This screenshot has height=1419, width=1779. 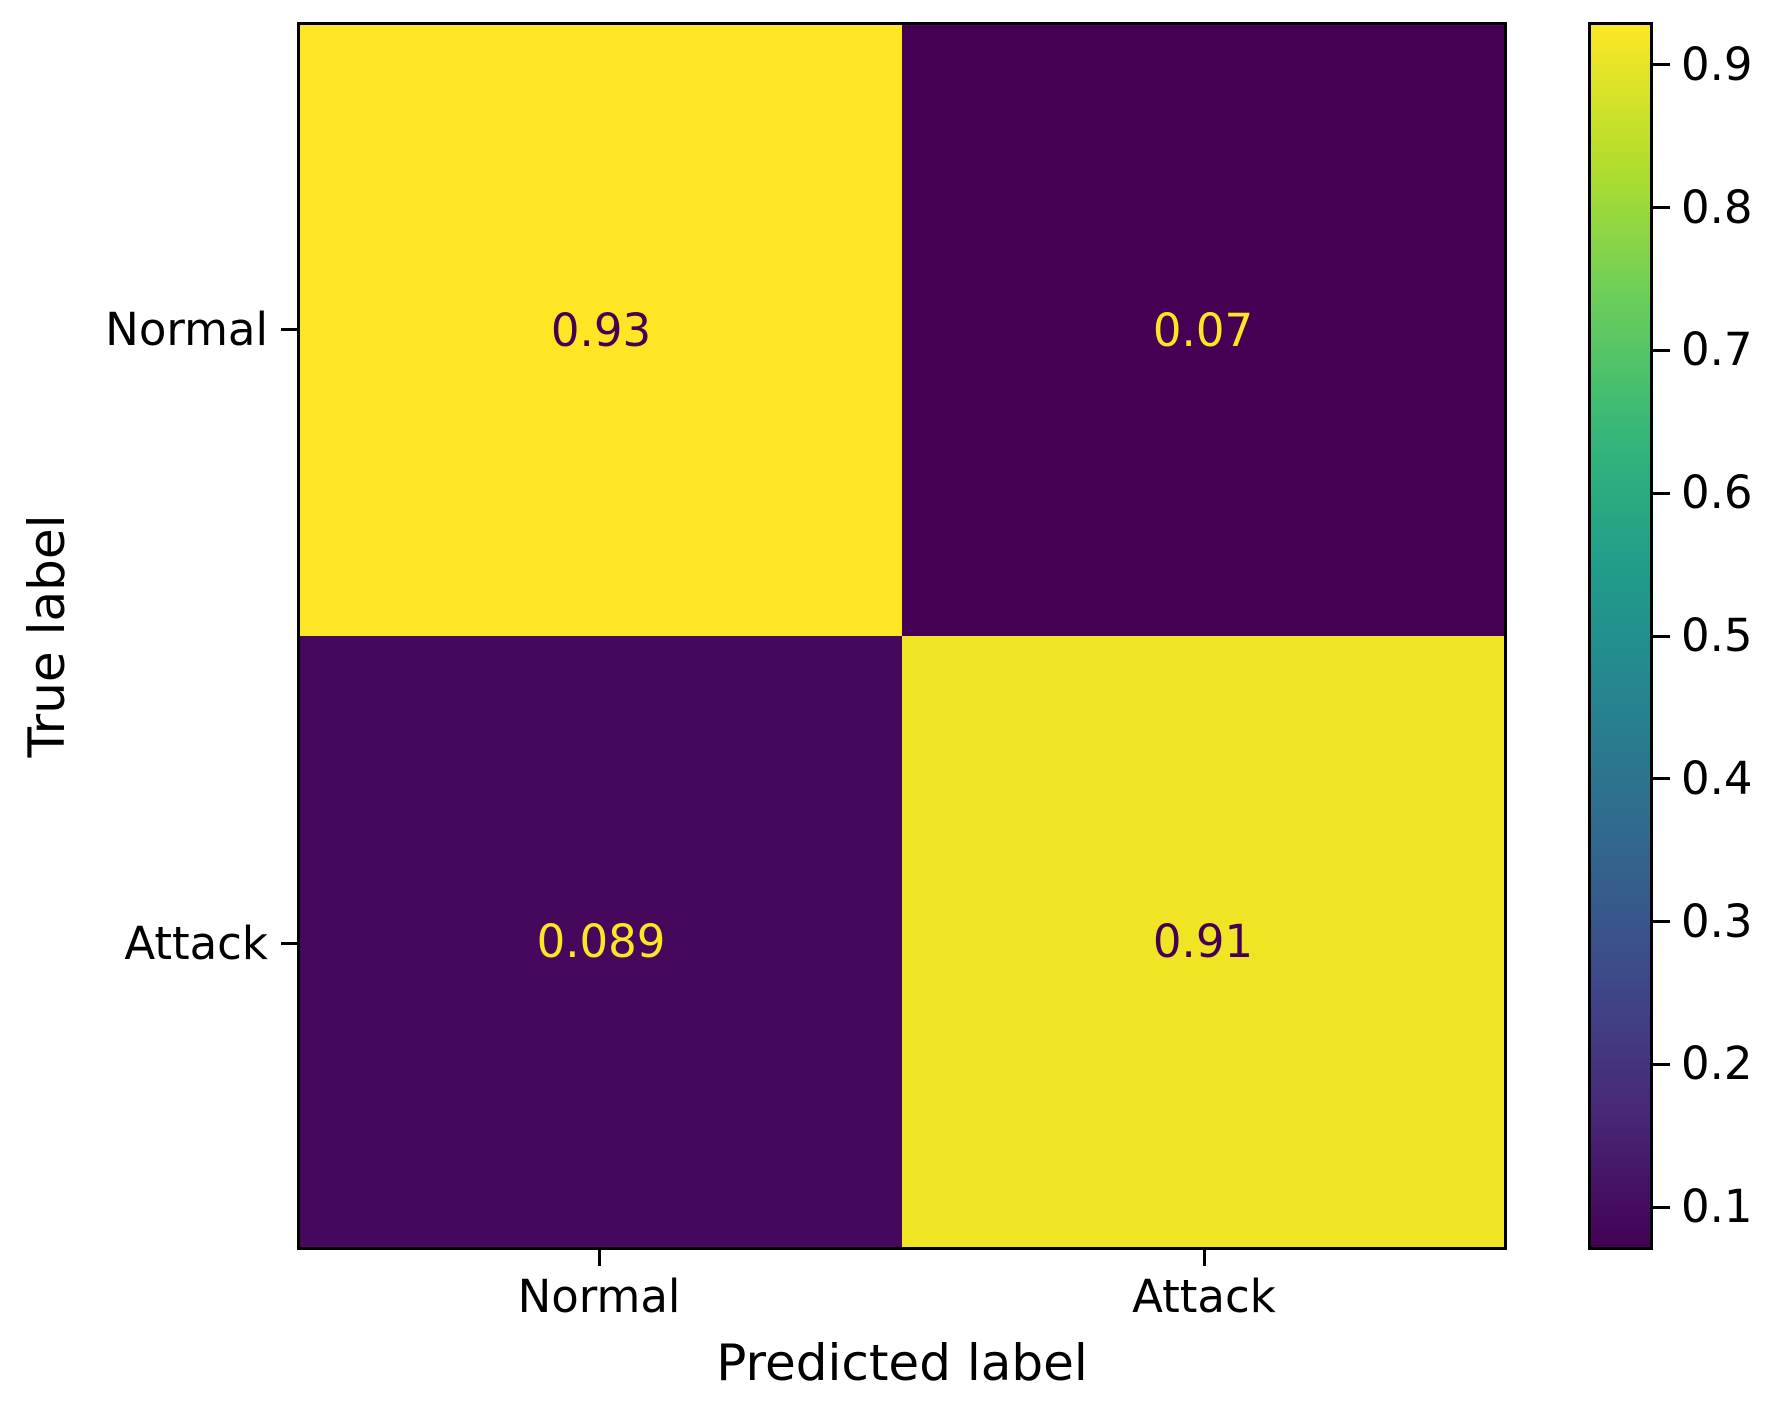 What do you see at coordinates (1717, 350) in the screenshot?
I see `colorbar-tick-label: 0.7` at bounding box center [1717, 350].